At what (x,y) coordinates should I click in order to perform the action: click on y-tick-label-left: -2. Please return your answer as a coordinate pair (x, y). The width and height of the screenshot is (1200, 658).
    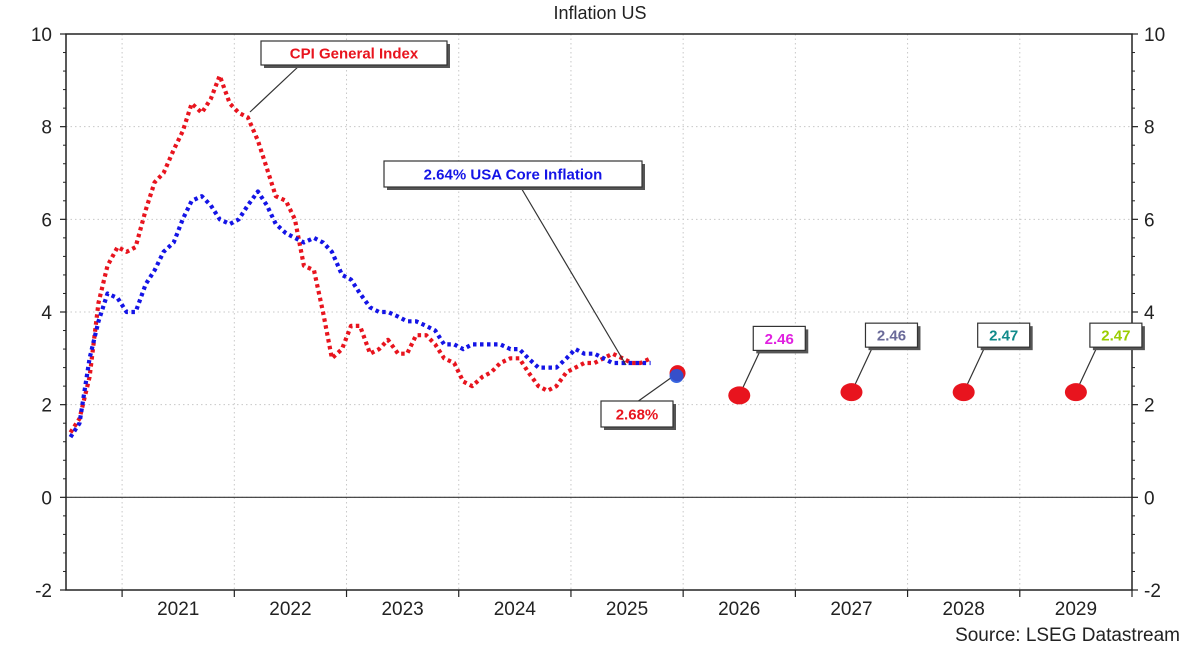
    Looking at the image, I should click on (43, 591).